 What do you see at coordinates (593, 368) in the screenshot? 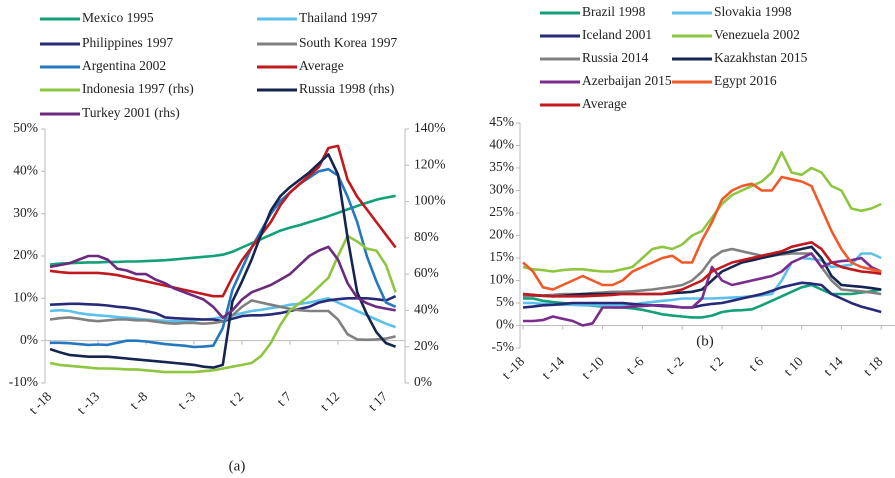
I see `x-tick-label: t -10` at bounding box center [593, 368].